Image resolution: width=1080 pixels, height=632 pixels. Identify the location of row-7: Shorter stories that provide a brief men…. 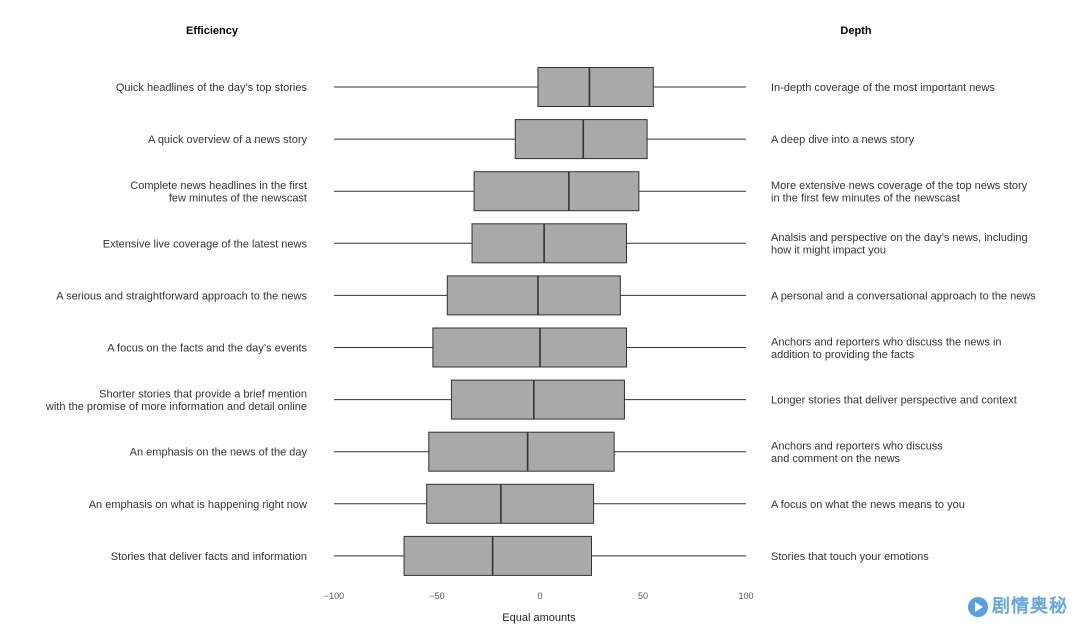
(531, 399).